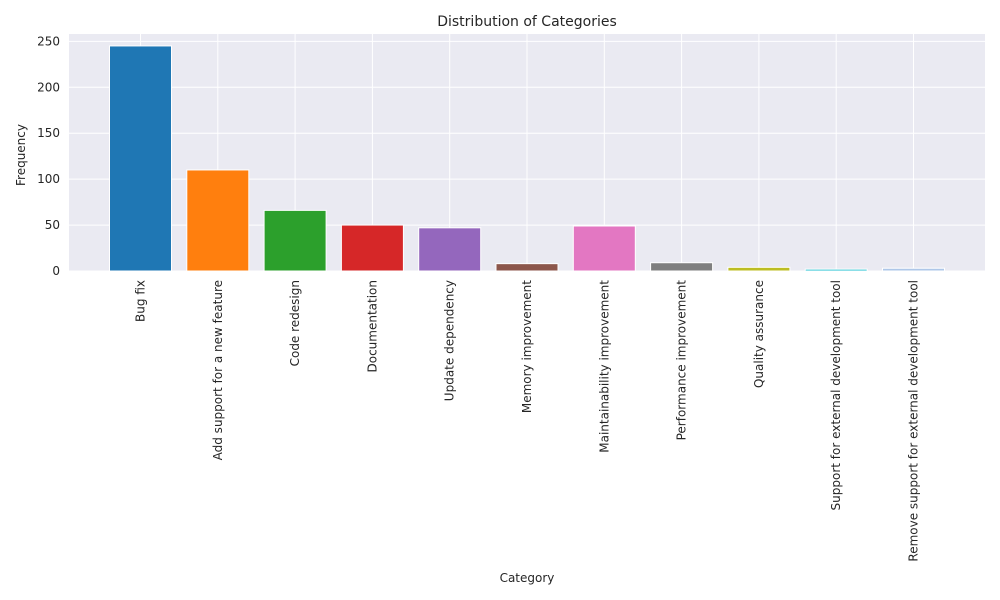 This screenshot has width=1000, height=600. What do you see at coordinates (48, 87) in the screenshot?
I see `y-tick-label: 200` at bounding box center [48, 87].